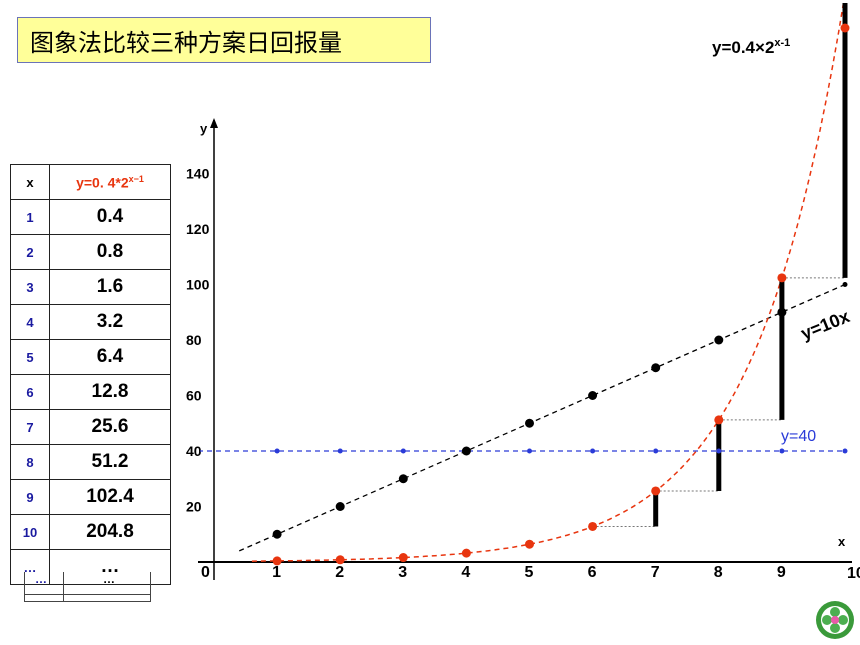 This screenshot has width=860, height=645. Describe the element at coordinates (30, 427) in the screenshot. I see `table-cell-x: 7` at that location.